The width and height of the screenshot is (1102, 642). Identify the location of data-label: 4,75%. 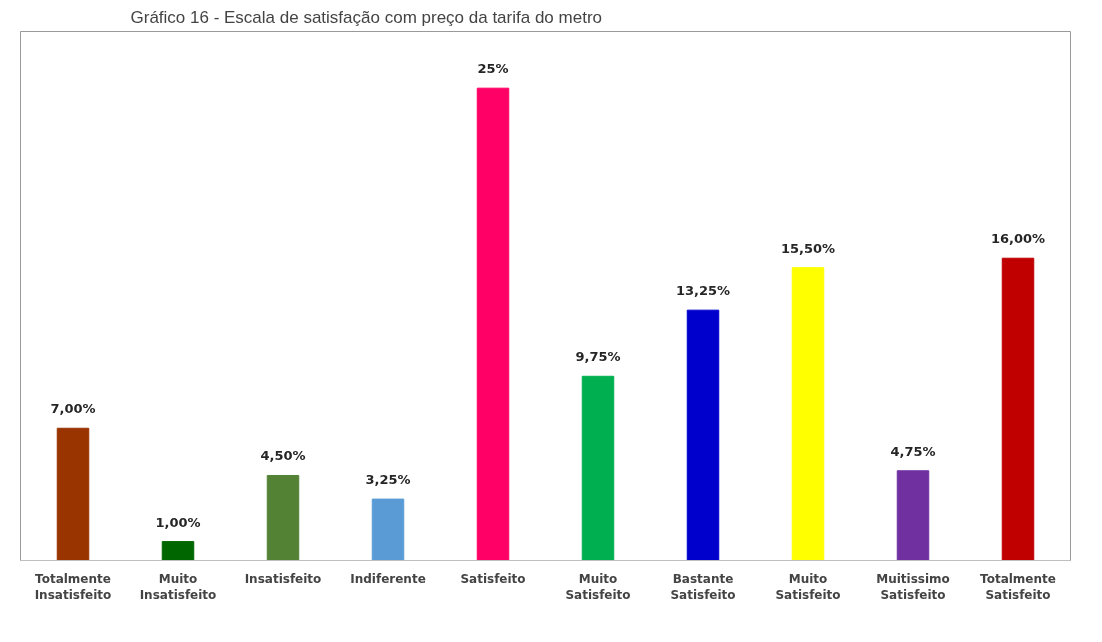
(913, 451).